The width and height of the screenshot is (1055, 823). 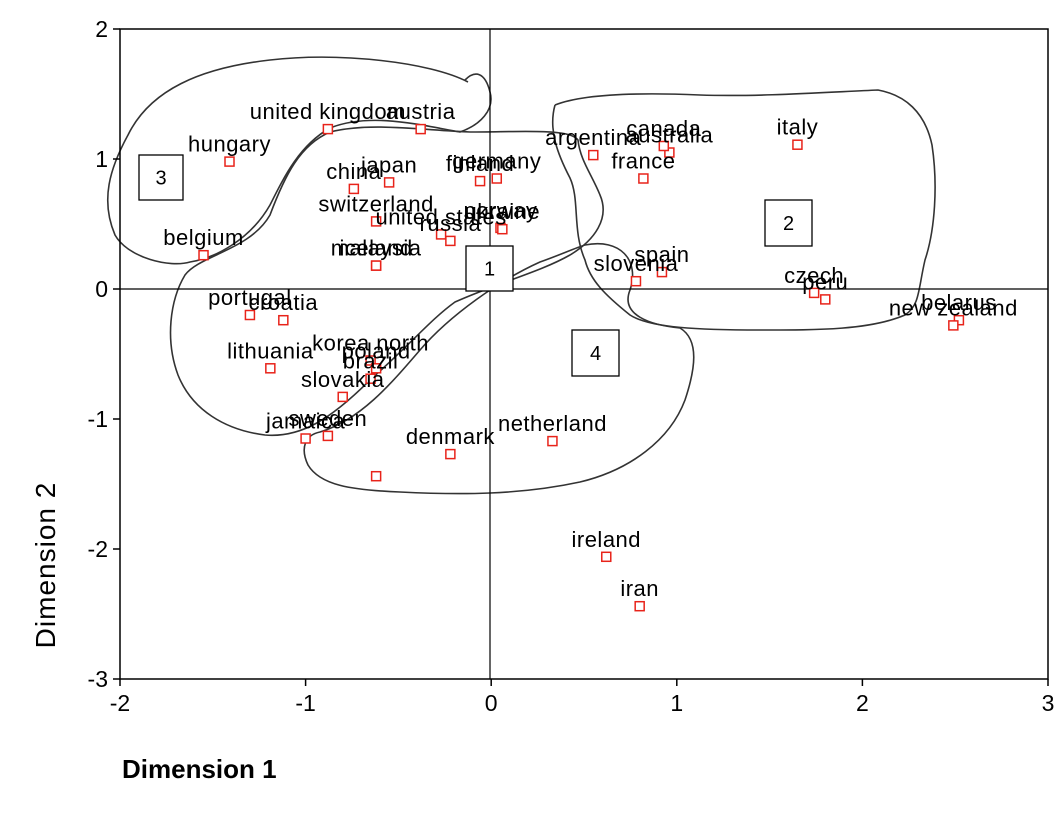 I want to click on point-label: iceland, so click(x=376, y=248).